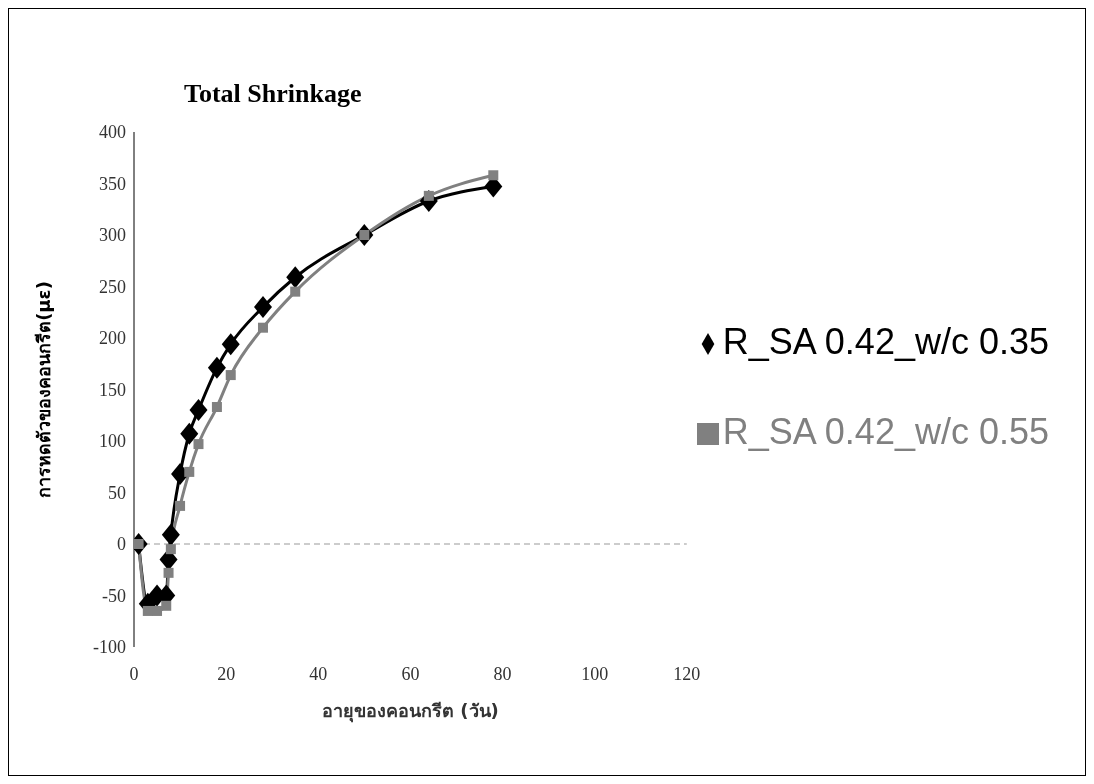 This screenshot has width=1094, height=784. I want to click on y-tick-label: -100, so click(109, 647).